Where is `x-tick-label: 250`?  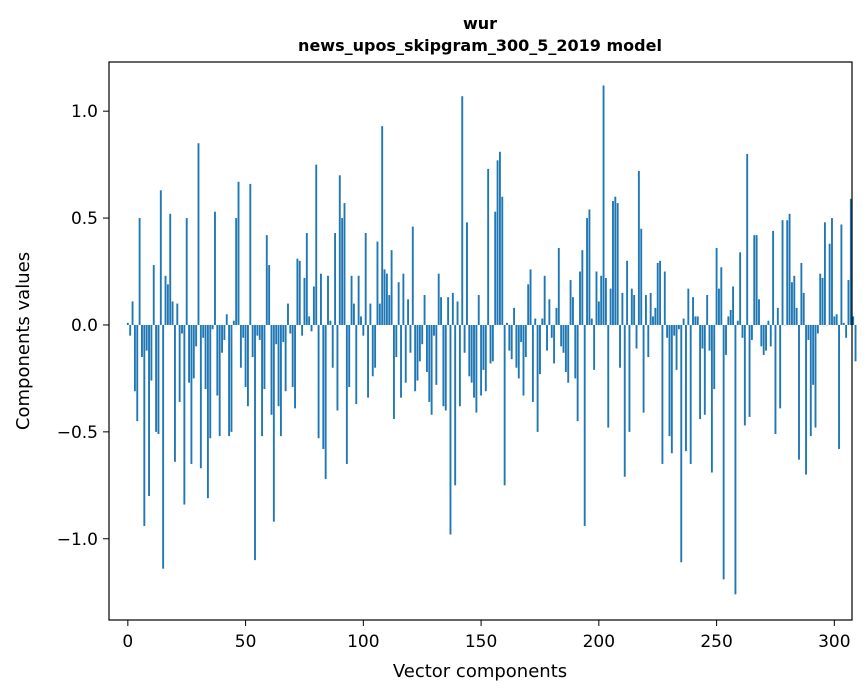
x-tick-label: 250 is located at coordinates (716, 642).